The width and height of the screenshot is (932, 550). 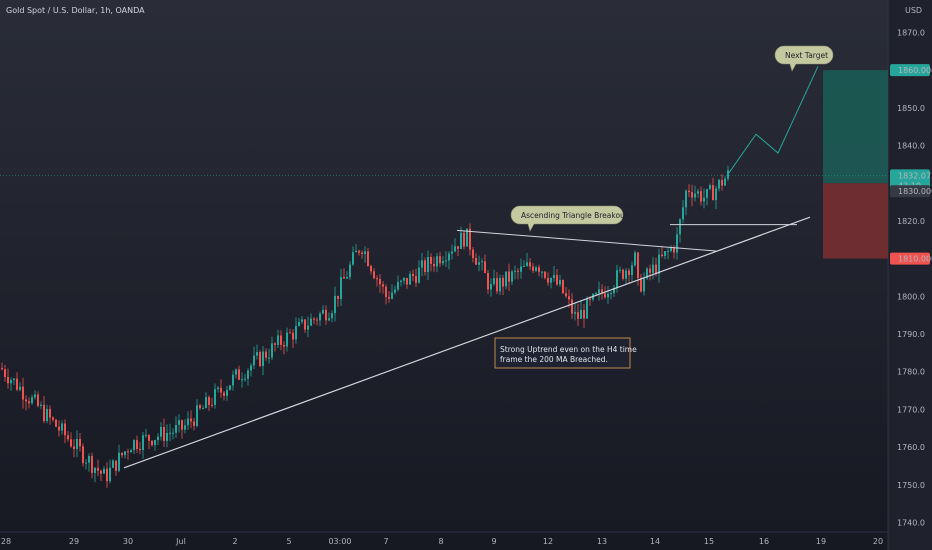 I want to click on next-target-callout: Next Target, so click(x=804, y=58).